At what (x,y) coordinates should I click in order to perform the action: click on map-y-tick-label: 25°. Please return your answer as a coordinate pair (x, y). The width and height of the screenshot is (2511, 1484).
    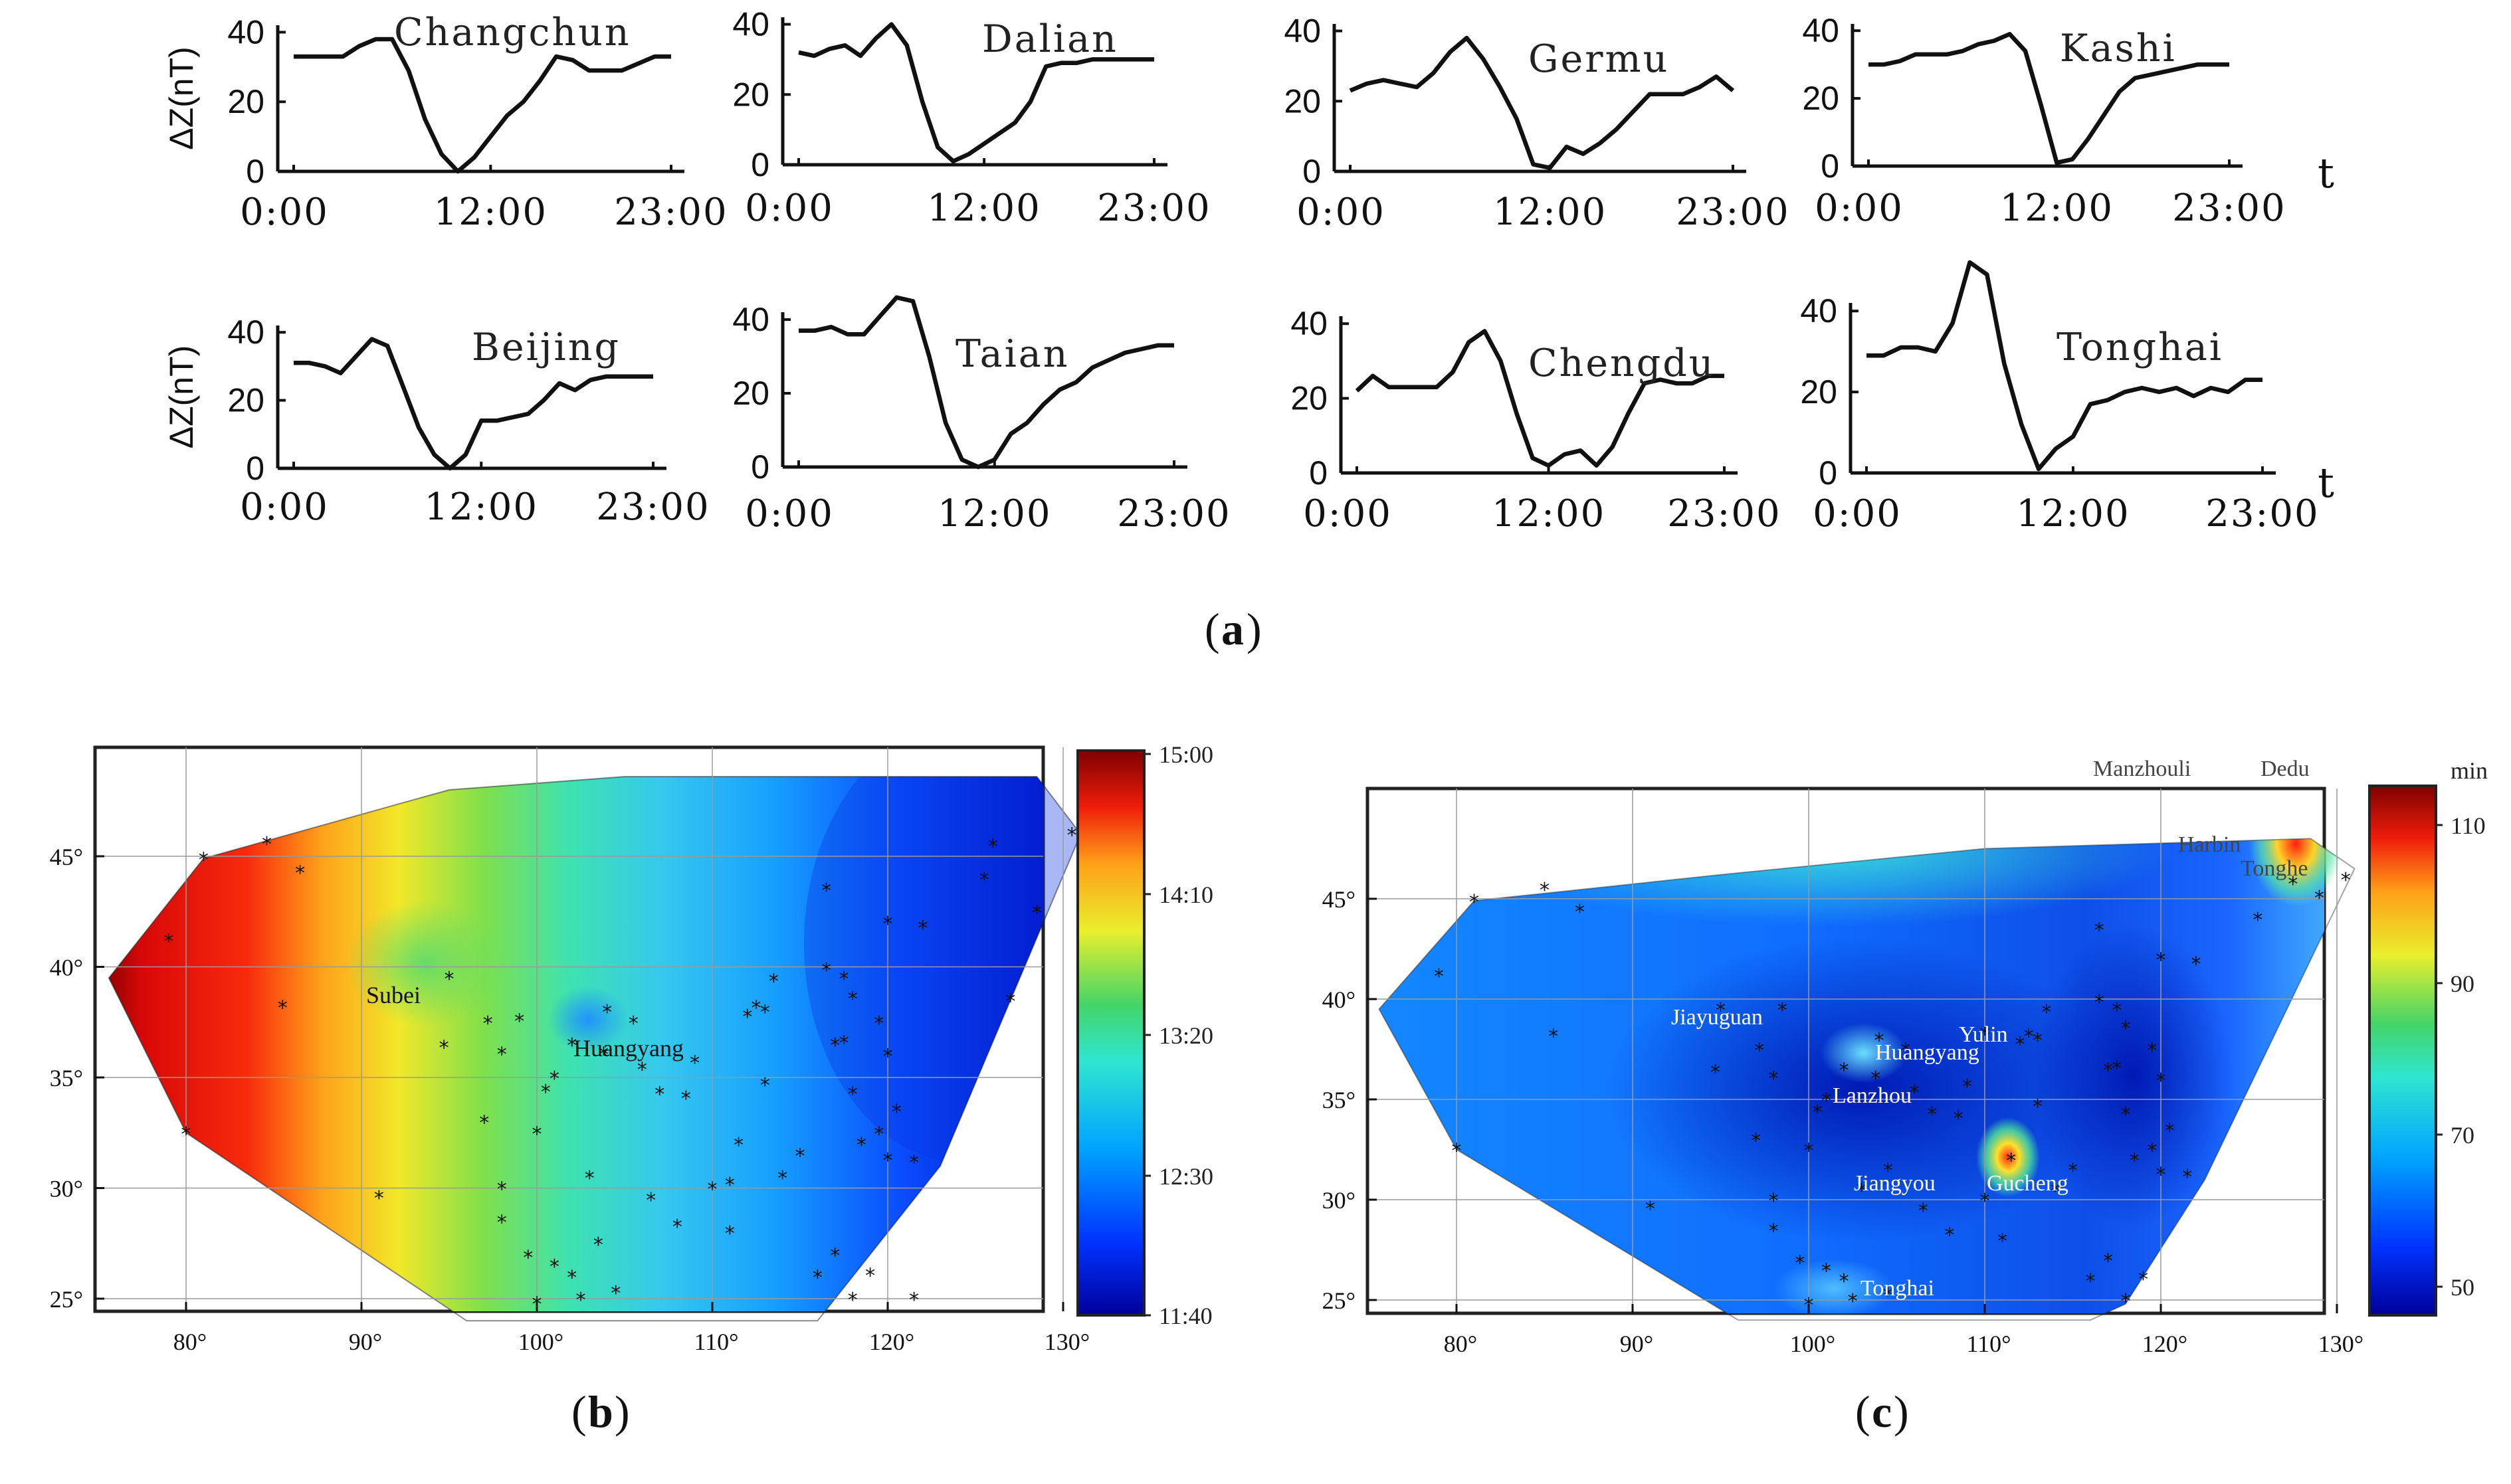
    Looking at the image, I should click on (66, 1300).